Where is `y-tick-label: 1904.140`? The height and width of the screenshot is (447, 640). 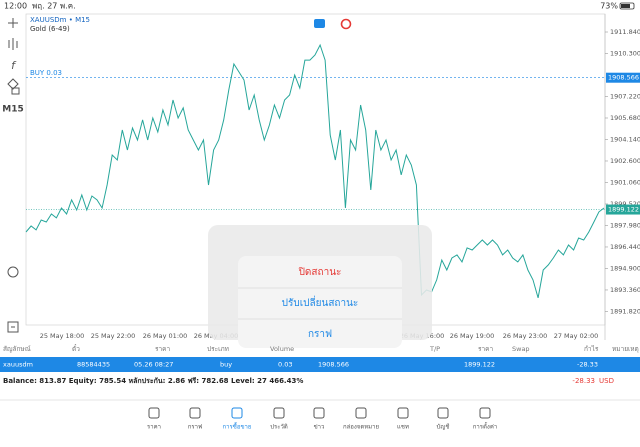 y-tick-label: 1904.140 is located at coordinates (625, 139).